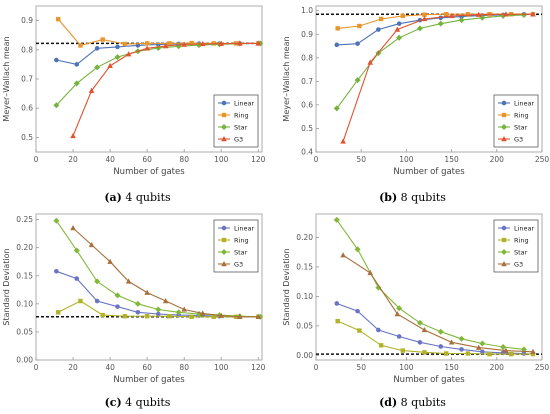 The width and height of the screenshot is (550, 414). I want to click on y-axis-label: Standard Deviation, so click(286, 286).